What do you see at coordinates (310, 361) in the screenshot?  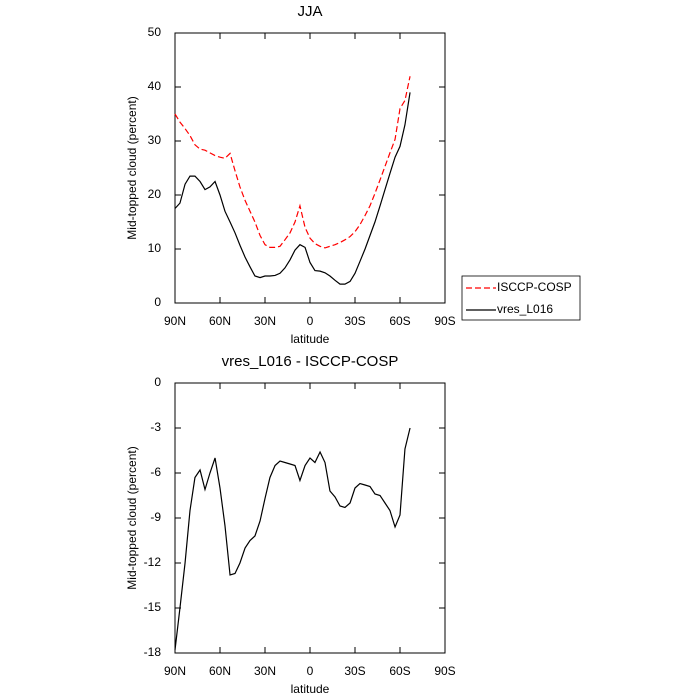 I see `chart-title: vres_L016 - ISCCP-COSP` at bounding box center [310, 361].